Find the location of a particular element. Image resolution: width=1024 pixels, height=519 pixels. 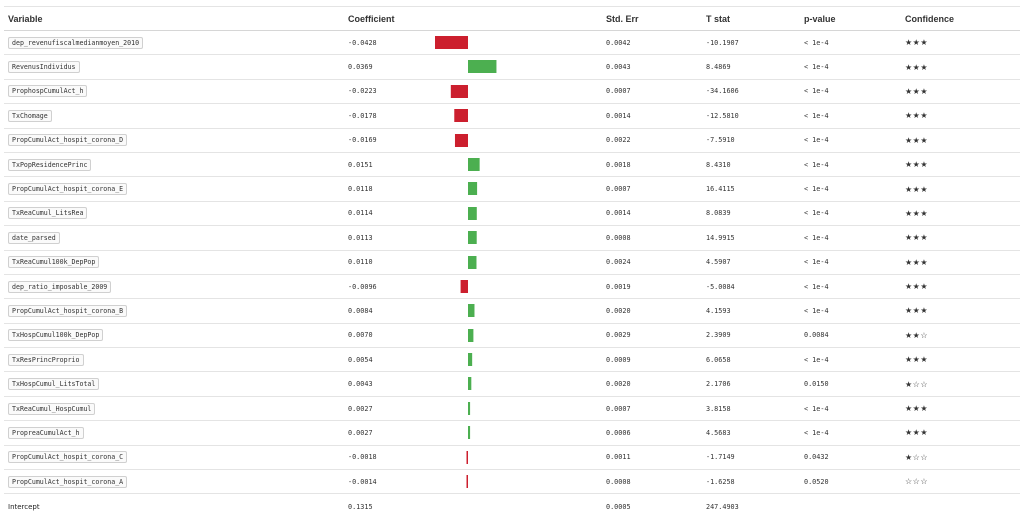

t-stat-value: -12.5810 is located at coordinates (722, 115).